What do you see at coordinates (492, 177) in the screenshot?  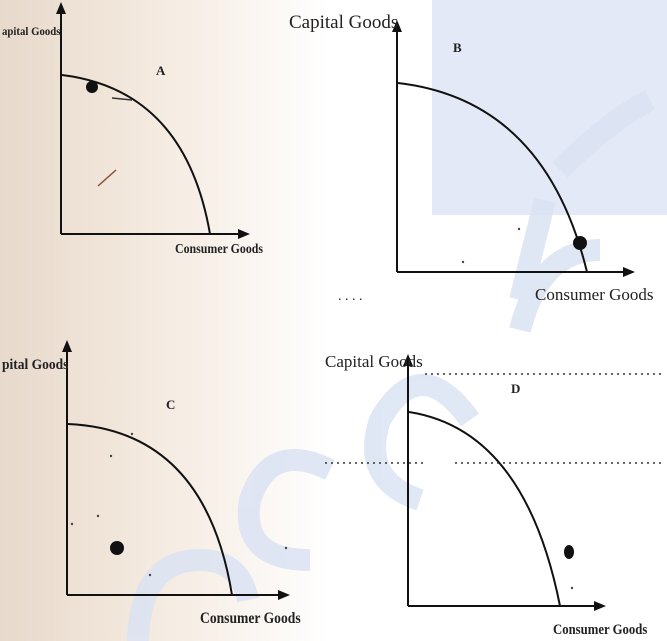 I see `panel-b-ppf-curve` at bounding box center [492, 177].